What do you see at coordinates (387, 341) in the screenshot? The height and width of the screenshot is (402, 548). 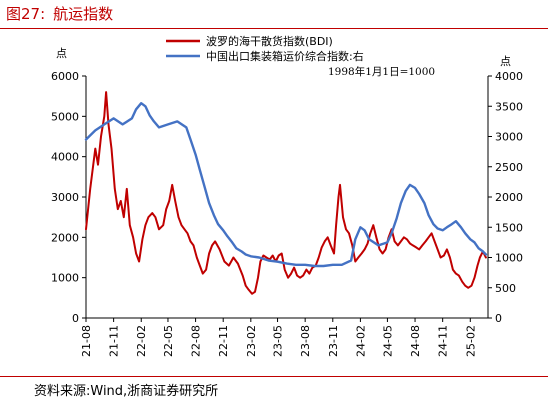 I see `x-tick-label: 24-05` at bounding box center [387, 341].